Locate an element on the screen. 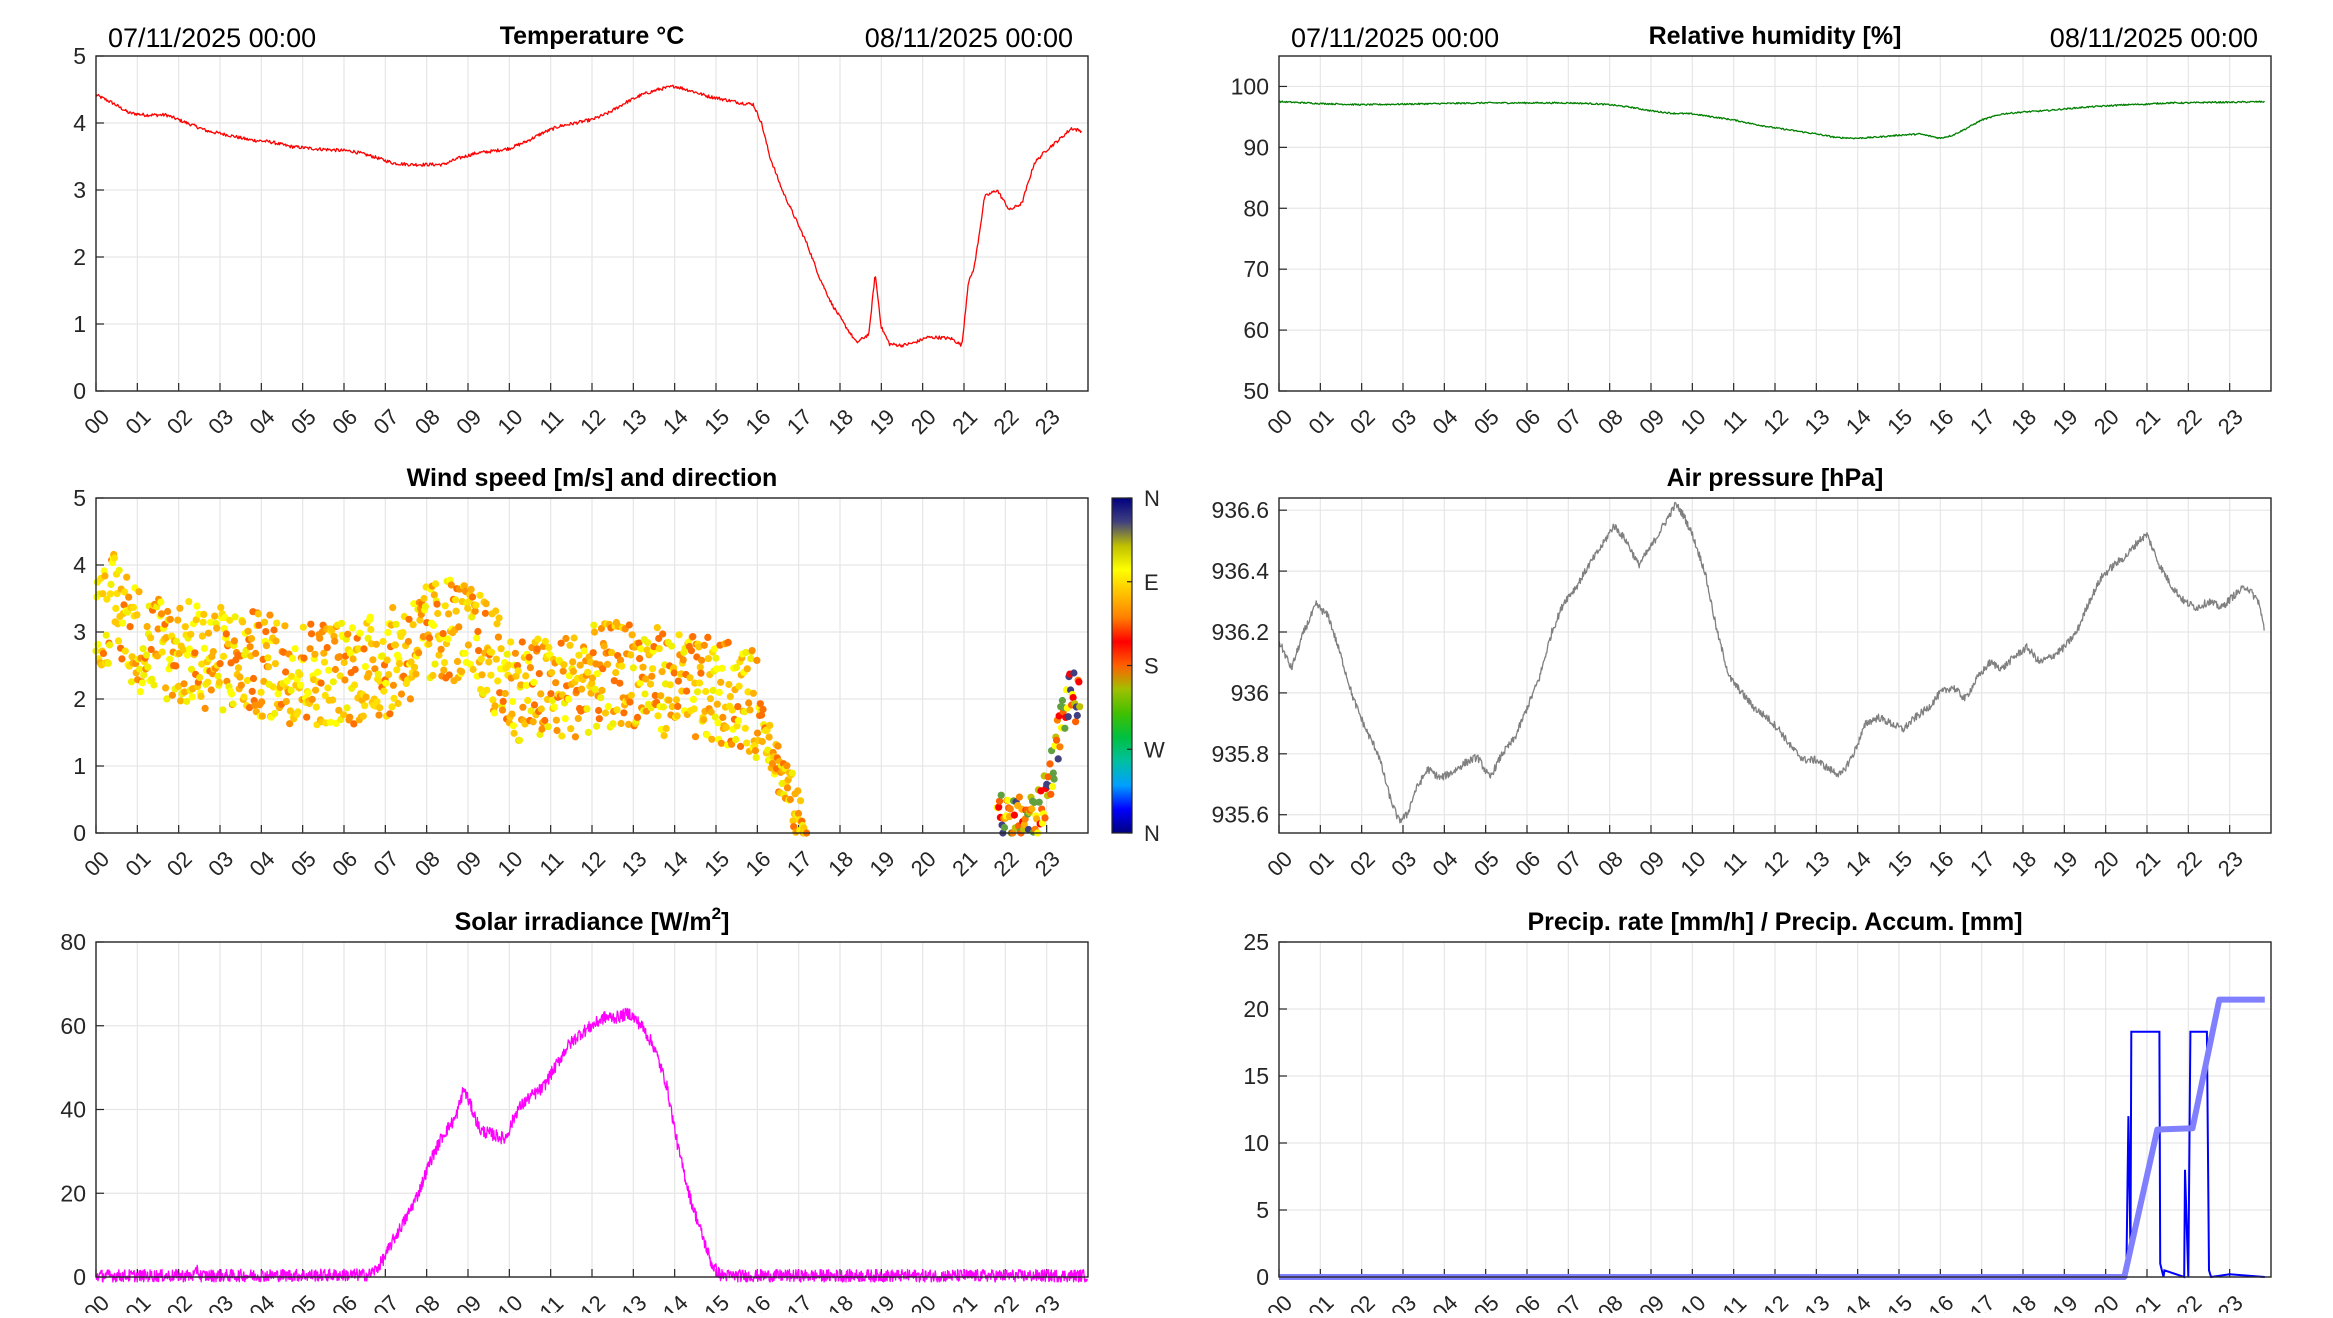 The image size is (2333, 1318). pressure-ytick-label: 935.8 is located at coordinates (1240, 754).